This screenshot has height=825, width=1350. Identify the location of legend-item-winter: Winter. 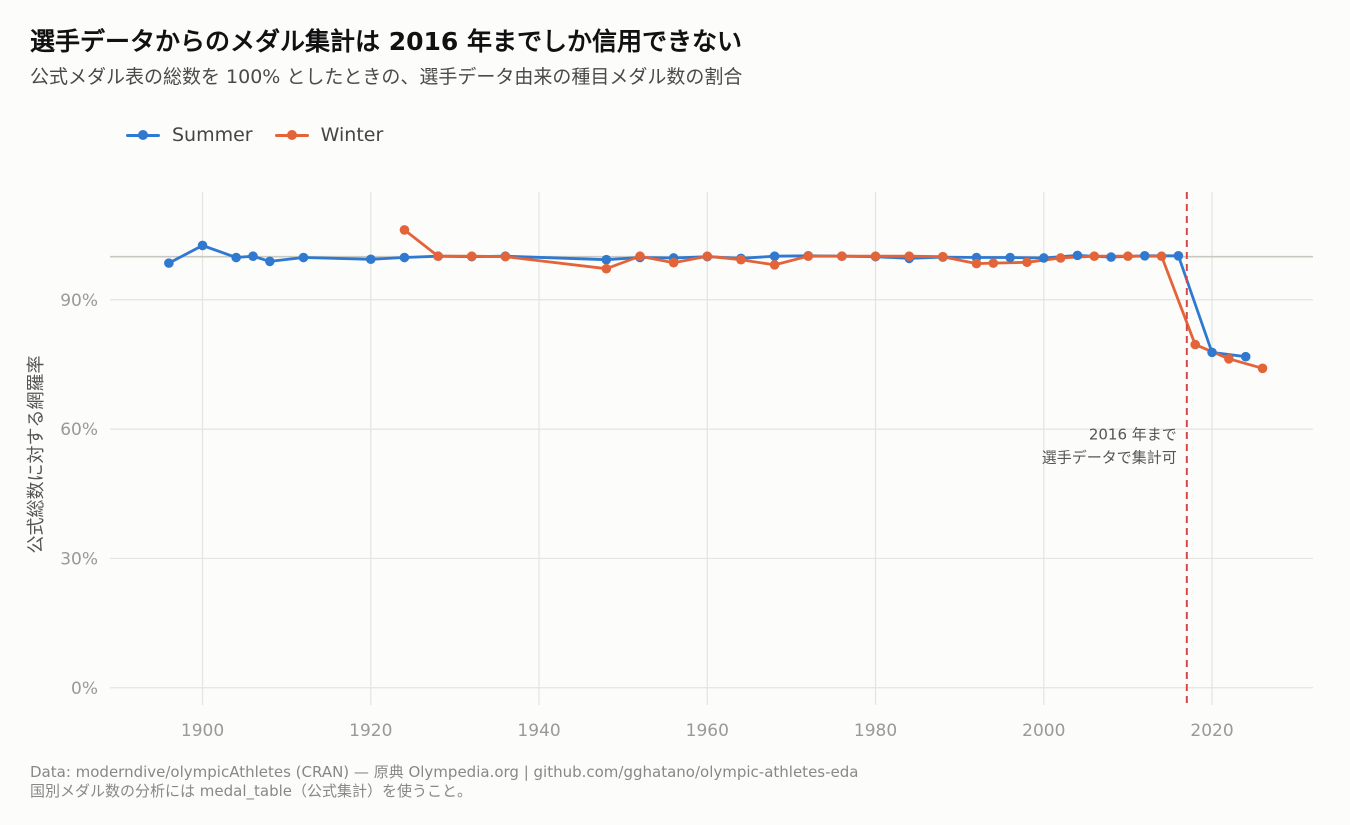
(329, 135).